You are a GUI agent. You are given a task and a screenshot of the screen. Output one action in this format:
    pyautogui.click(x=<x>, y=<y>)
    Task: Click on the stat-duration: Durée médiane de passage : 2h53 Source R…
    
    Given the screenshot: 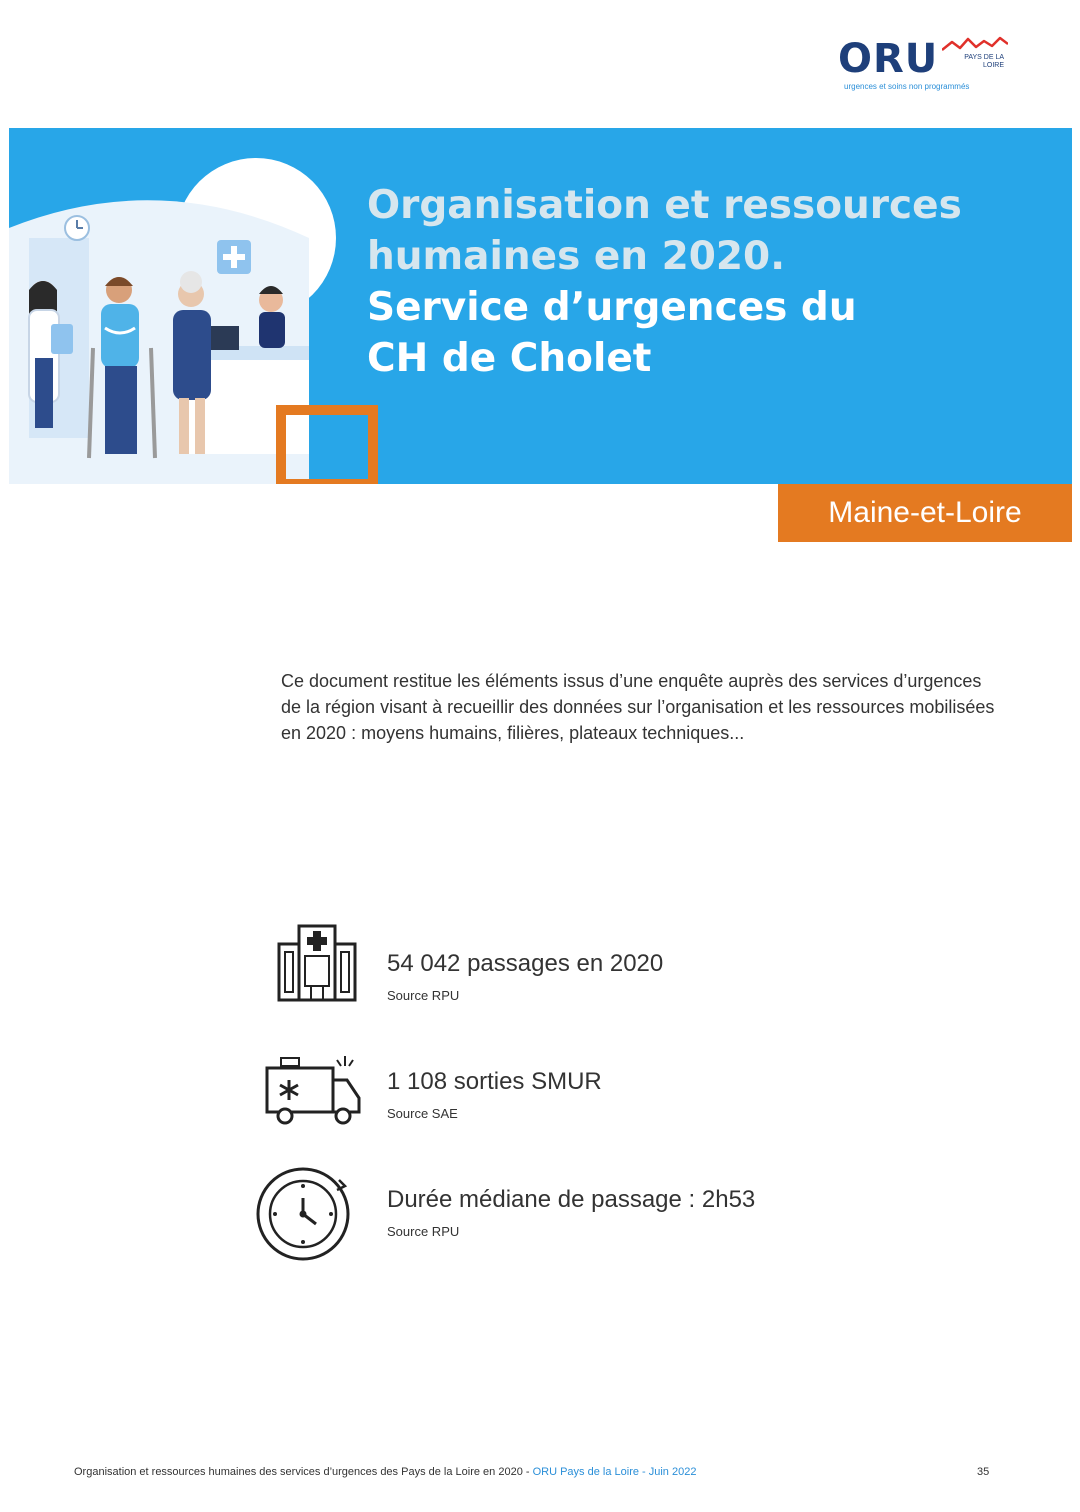 What is the action you would take?
    pyautogui.click(x=555, y=1216)
    